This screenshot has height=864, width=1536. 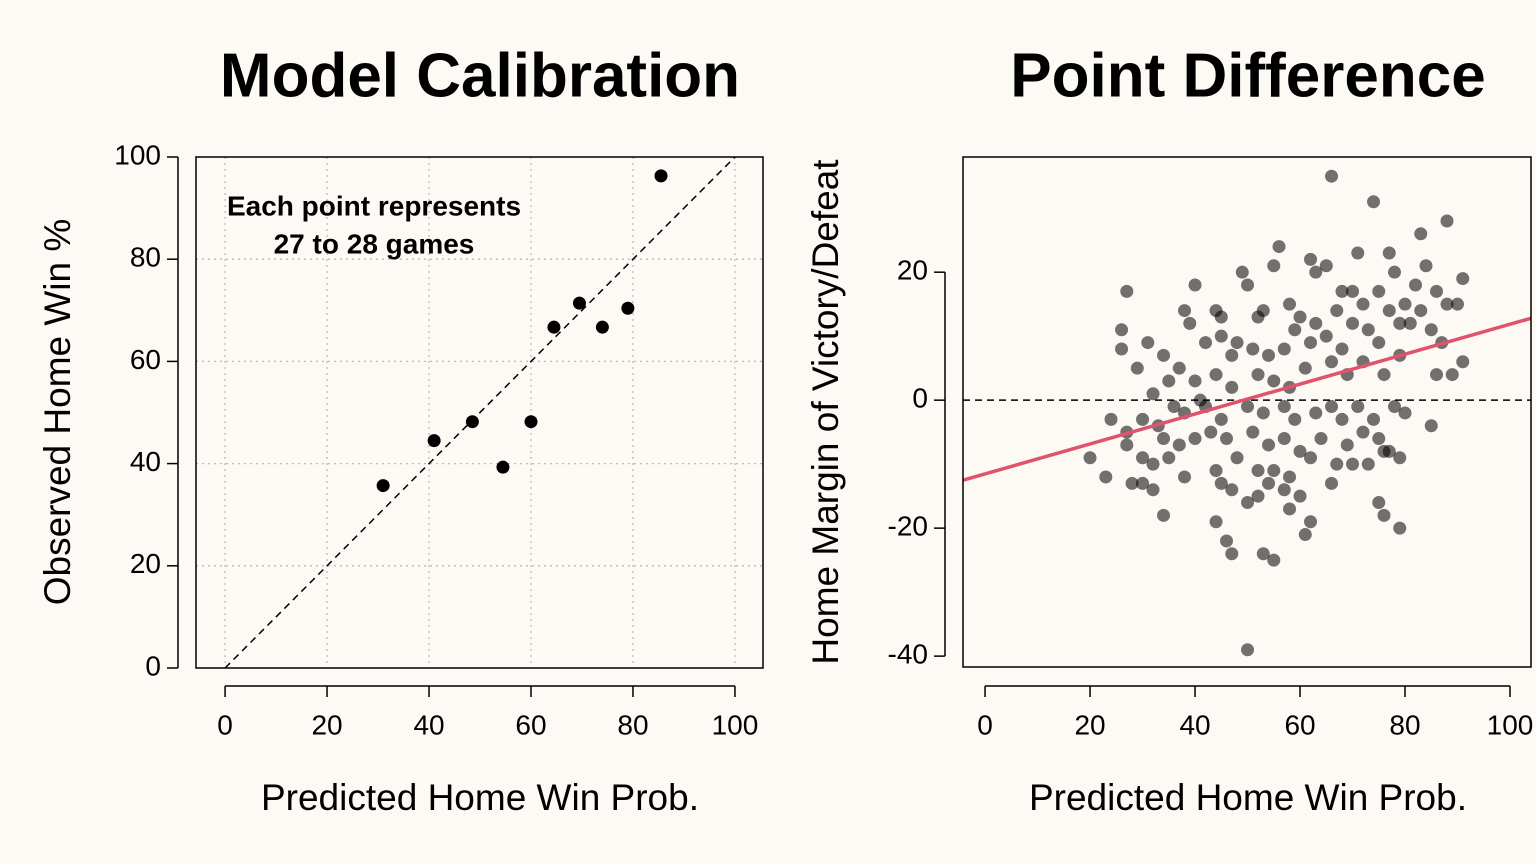 What do you see at coordinates (908, 654) in the screenshot?
I see `y-tick-label: -40` at bounding box center [908, 654].